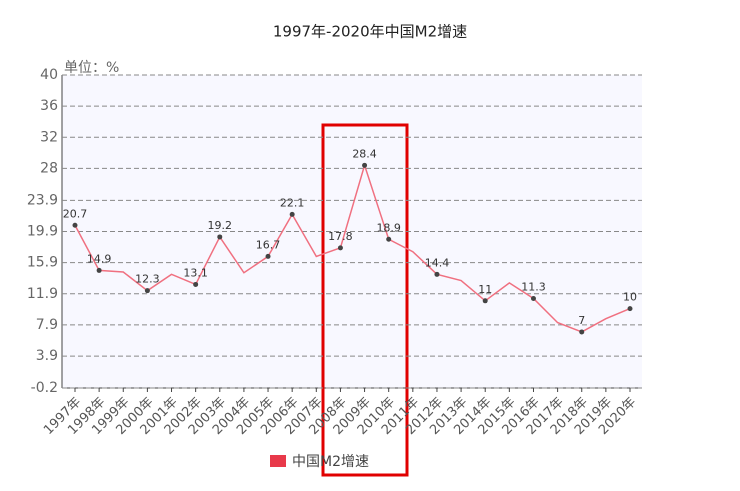 The height and width of the screenshot is (491, 740). What do you see at coordinates (42, 232) in the screenshot?
I see `y-tick-label: 19.9` at bounding box center [42, 232].